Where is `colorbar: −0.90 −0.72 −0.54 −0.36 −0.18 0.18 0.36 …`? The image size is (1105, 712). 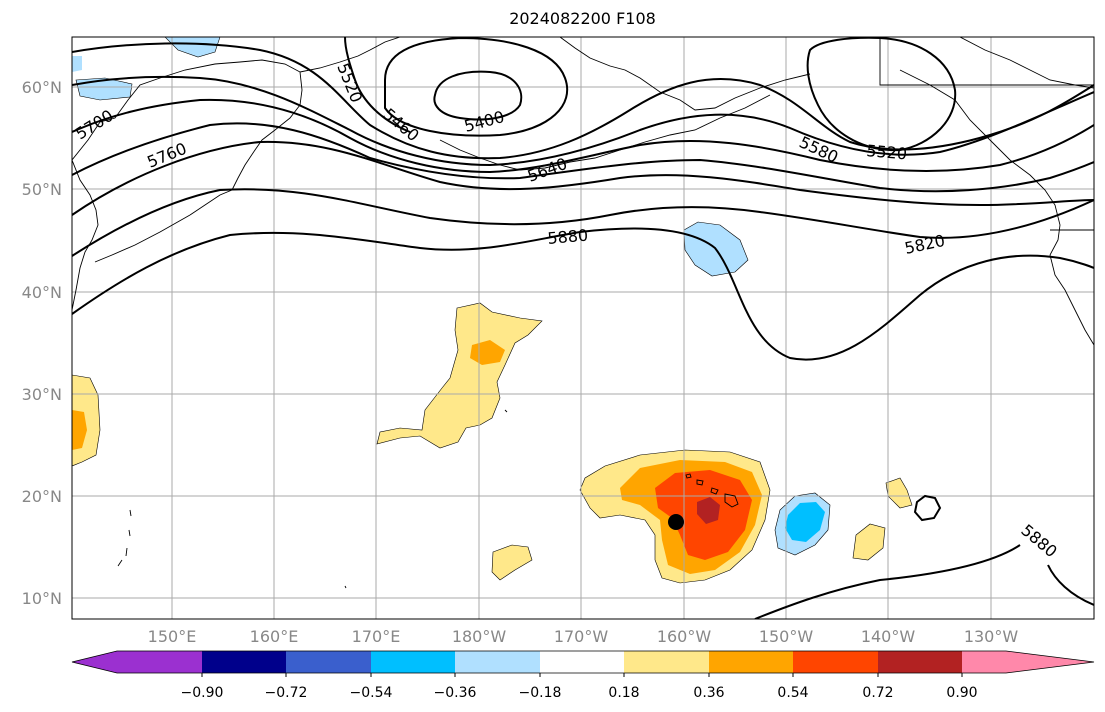
colorbar: −0.90 −0.72 −0.54 −0.36 −0.18 0.18 0.36 … is located at coordinates (583, 675).